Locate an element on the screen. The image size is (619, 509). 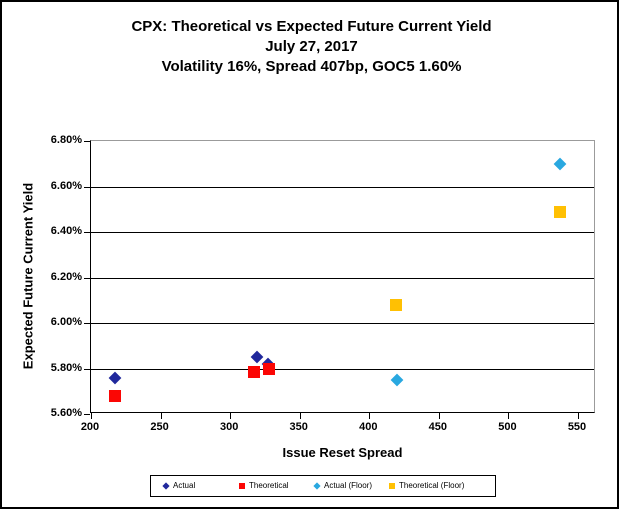
y-tick-label: 5.60% is located at coordinates (66, 413).